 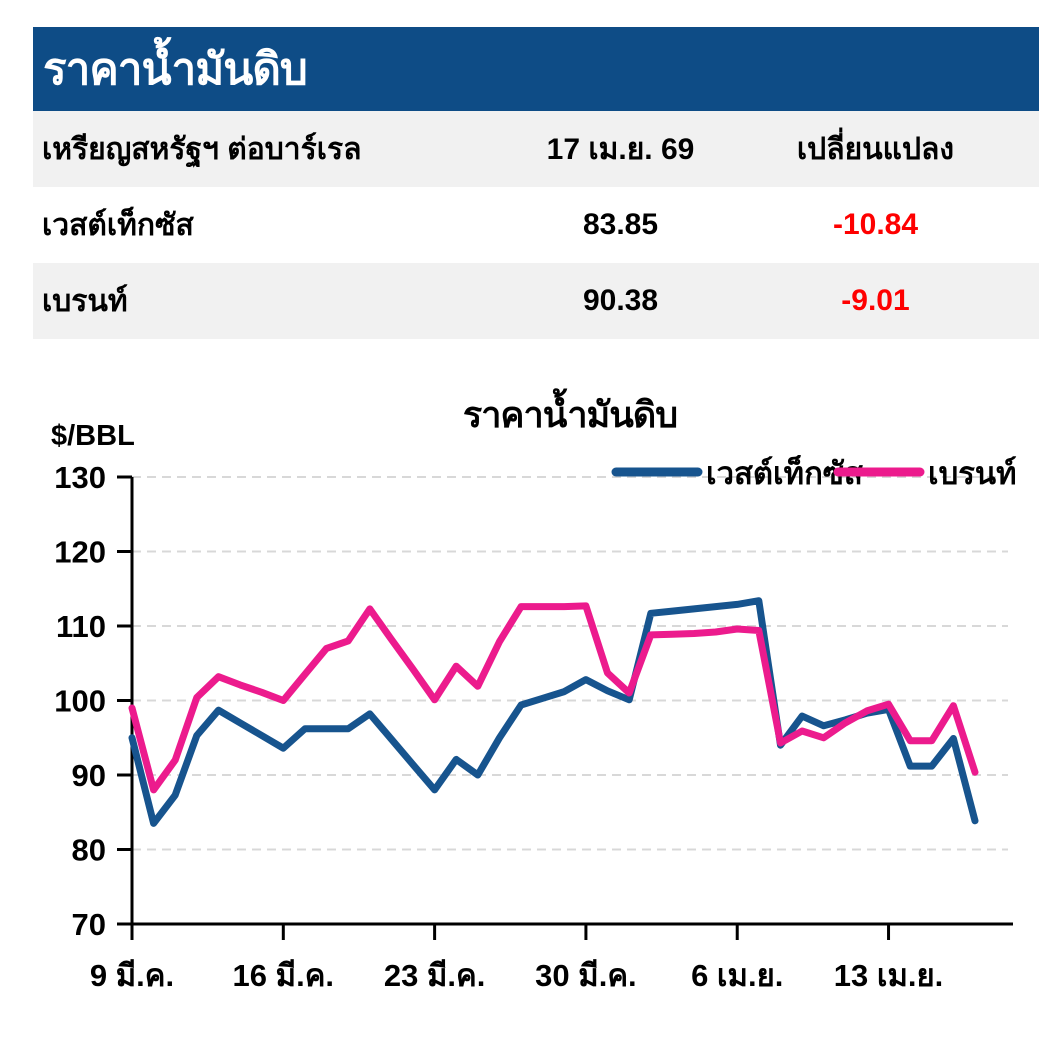 I want to click on y-tick-label: 80, so click(x=89, y=850).